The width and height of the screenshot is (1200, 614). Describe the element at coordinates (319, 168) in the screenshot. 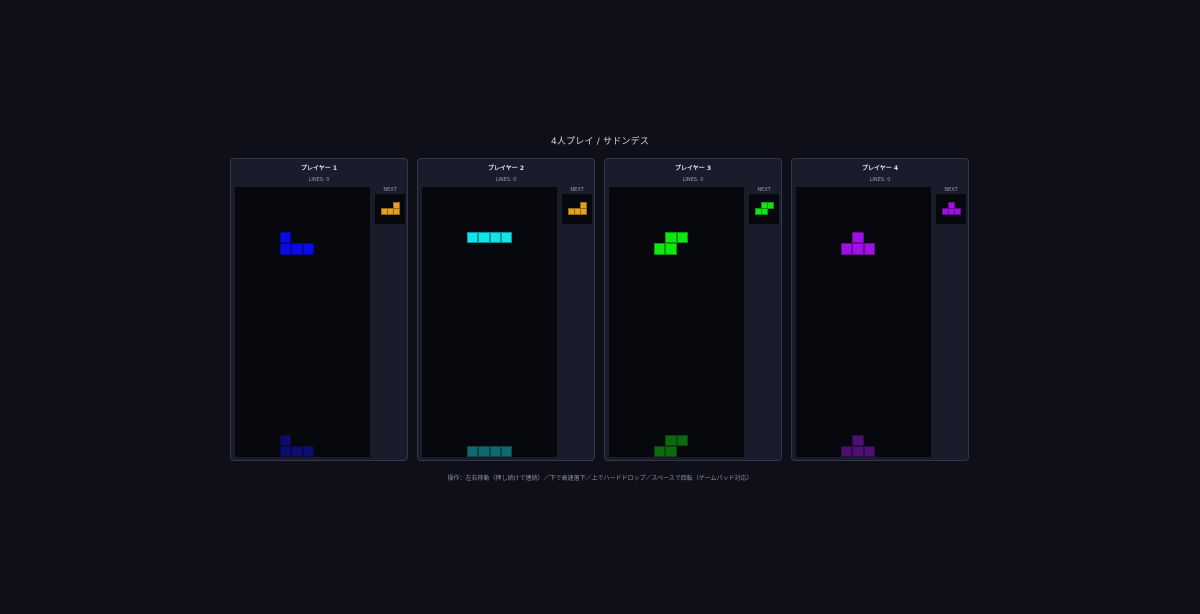

I see `player-name: プレイヤー 1` at that location.